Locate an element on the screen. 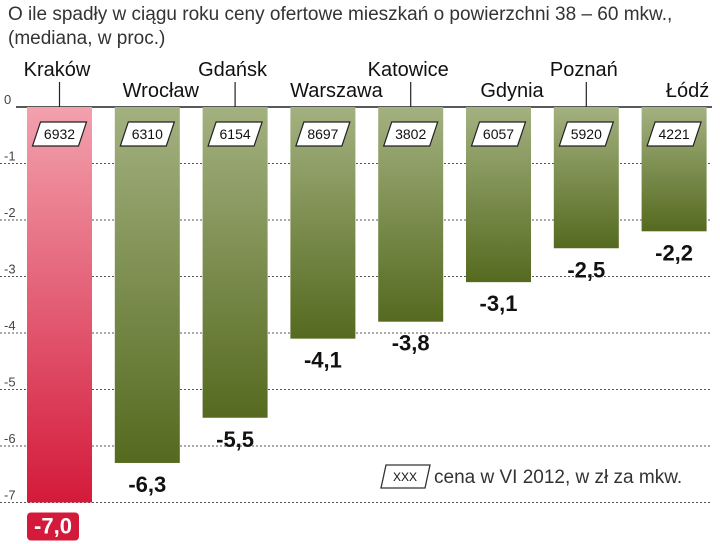  value-label: -2,2 is located at coordinates (674, 252).